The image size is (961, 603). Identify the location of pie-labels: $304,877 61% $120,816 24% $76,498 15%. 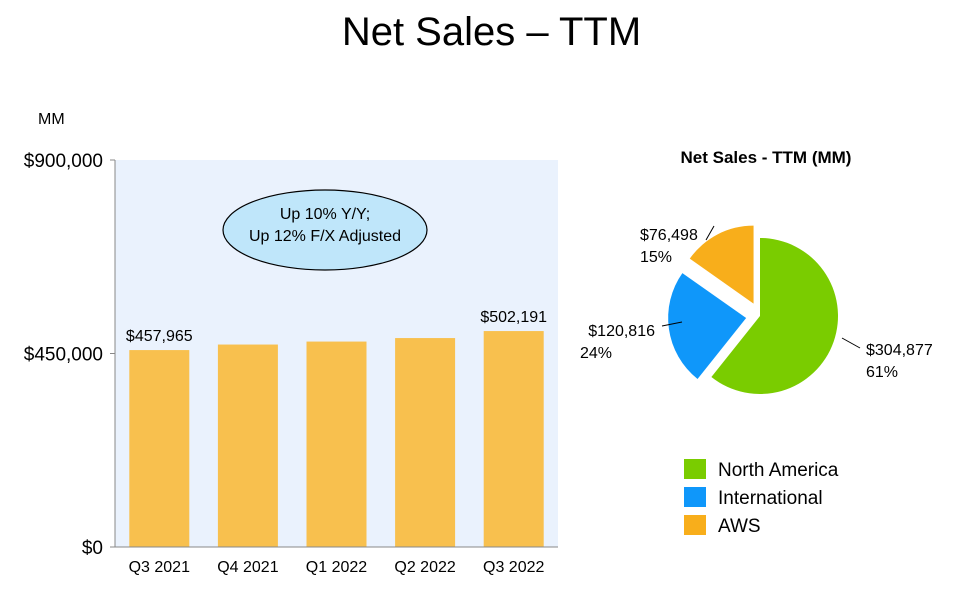
(756, 303).